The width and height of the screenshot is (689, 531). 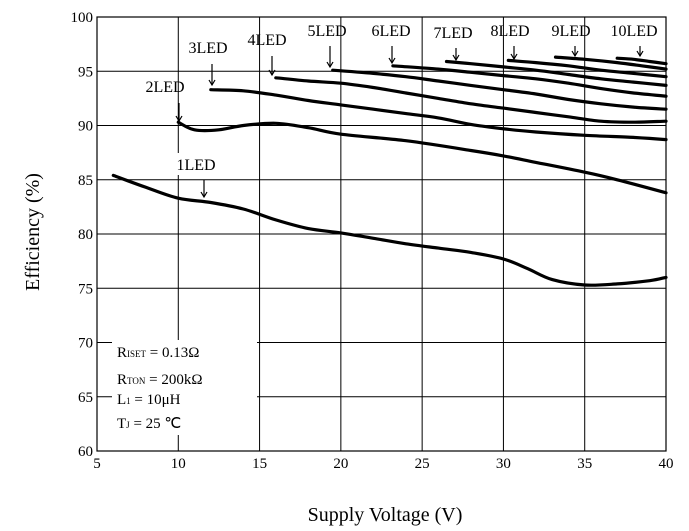 What do you see at coordinates (570, 31) in the screenshot?
I see `series-label-9led: 9LED` at bounding box center [570, 31].